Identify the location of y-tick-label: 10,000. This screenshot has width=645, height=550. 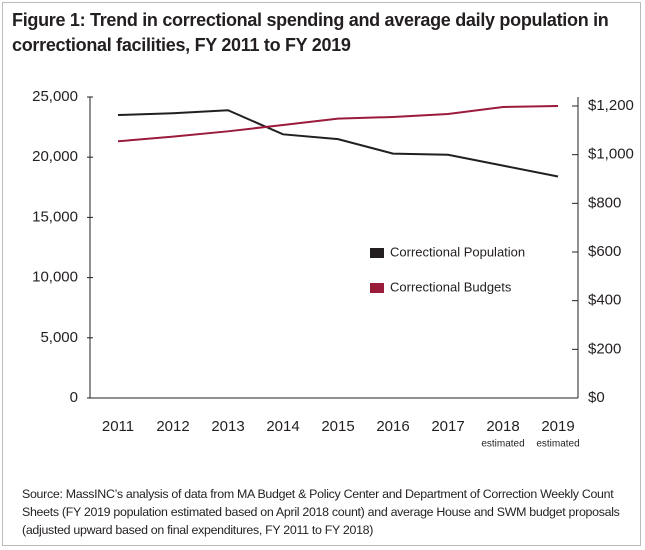
(55, 277).